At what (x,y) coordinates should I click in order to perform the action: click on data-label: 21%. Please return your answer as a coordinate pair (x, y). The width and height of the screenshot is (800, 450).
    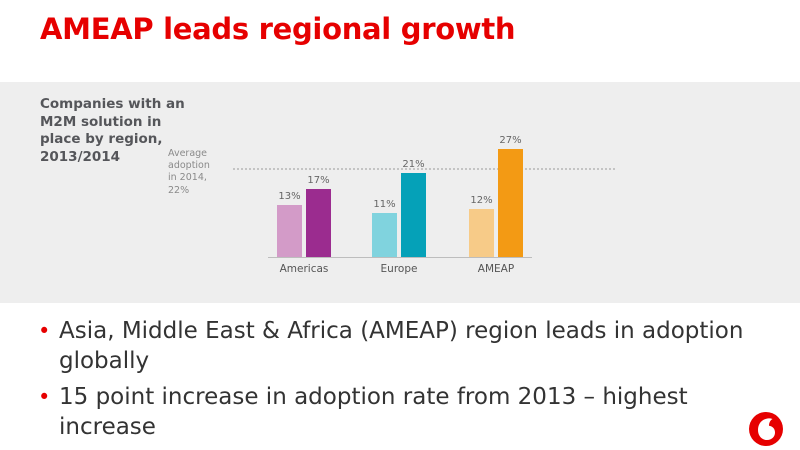
    Looking at the image, I should click on (413, 164).